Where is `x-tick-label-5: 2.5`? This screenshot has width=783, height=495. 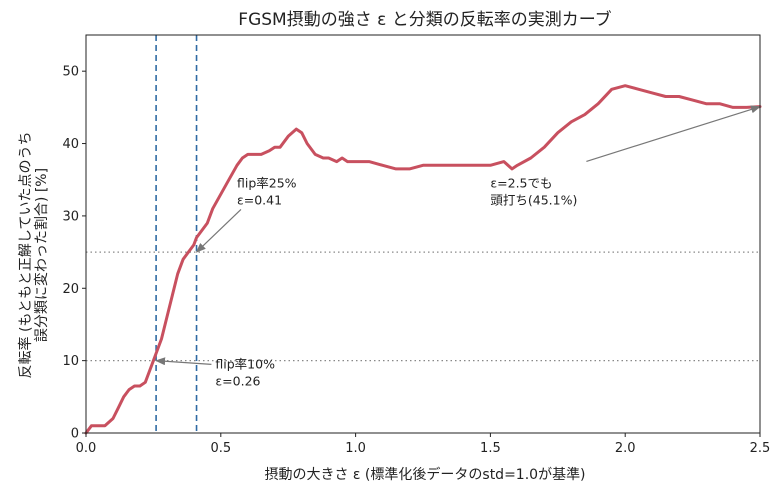
x-tick-label-5: 2.5 is located at coordinates (760, 448).